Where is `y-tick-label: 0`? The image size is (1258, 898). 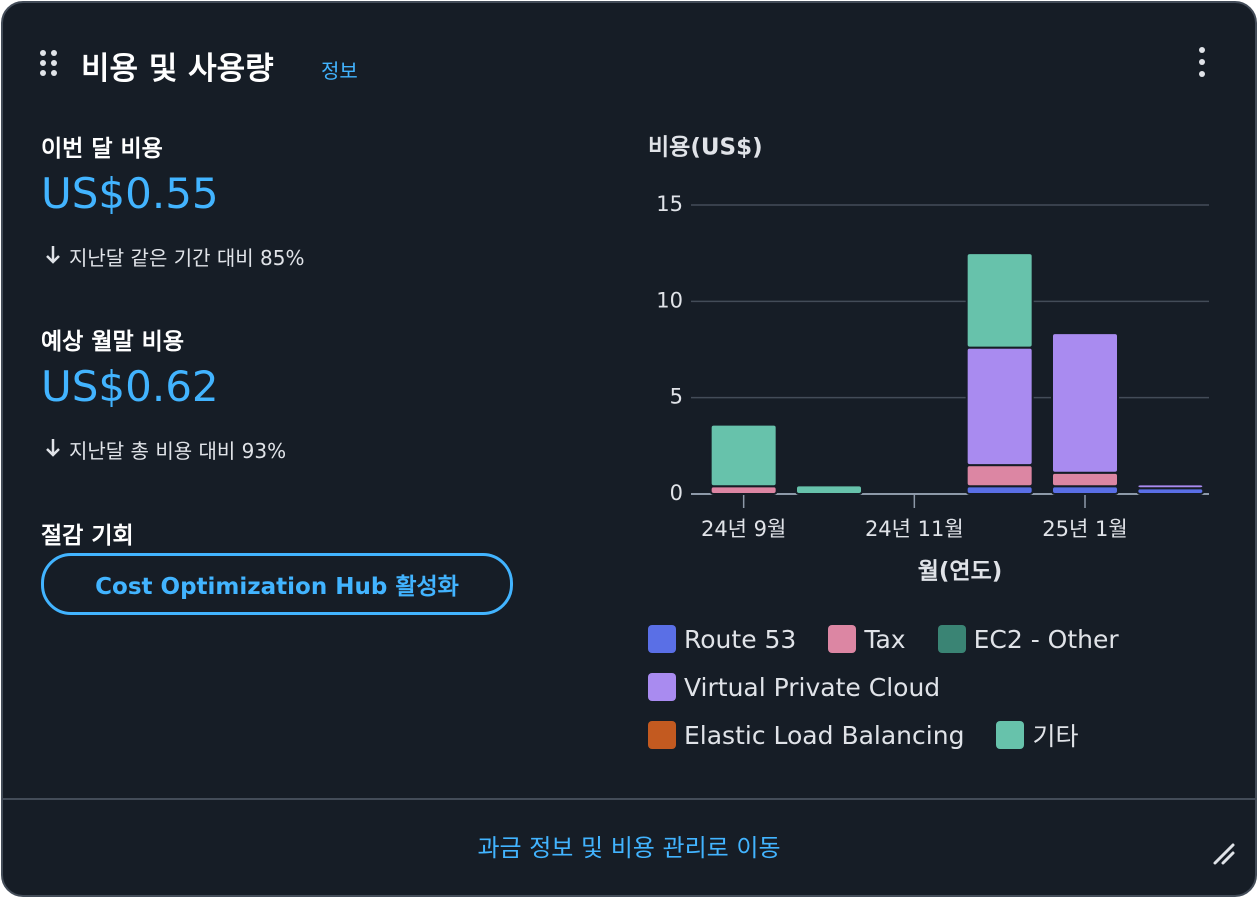 y-tick-label: 0 is located at coordinates (676, 493).